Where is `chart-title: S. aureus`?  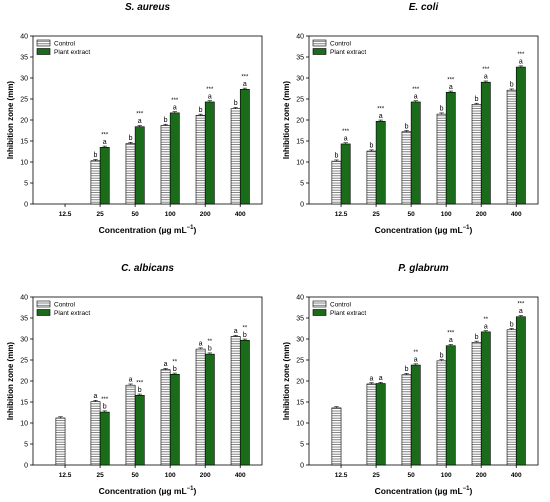
chart-title: S. aureus is located at coordinates (147, 7).